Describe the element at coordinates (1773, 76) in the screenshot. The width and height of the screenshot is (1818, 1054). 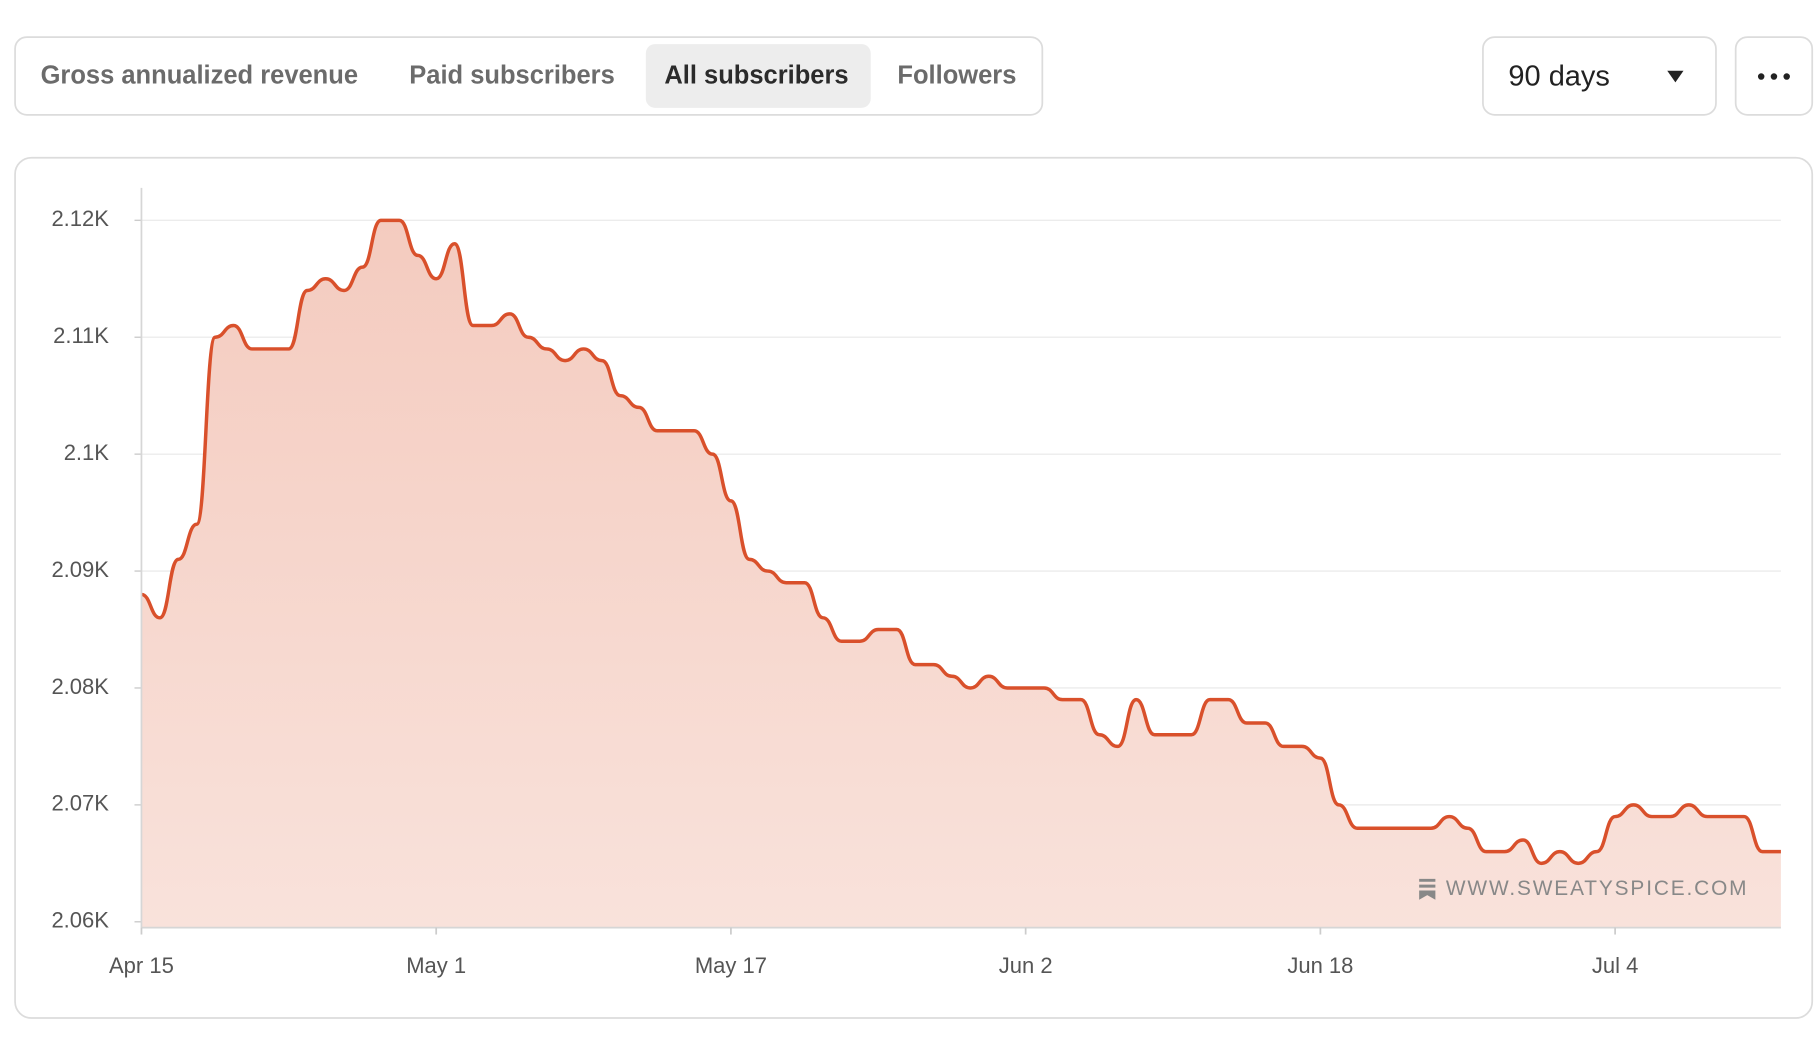
I see `more-icon` at that location.